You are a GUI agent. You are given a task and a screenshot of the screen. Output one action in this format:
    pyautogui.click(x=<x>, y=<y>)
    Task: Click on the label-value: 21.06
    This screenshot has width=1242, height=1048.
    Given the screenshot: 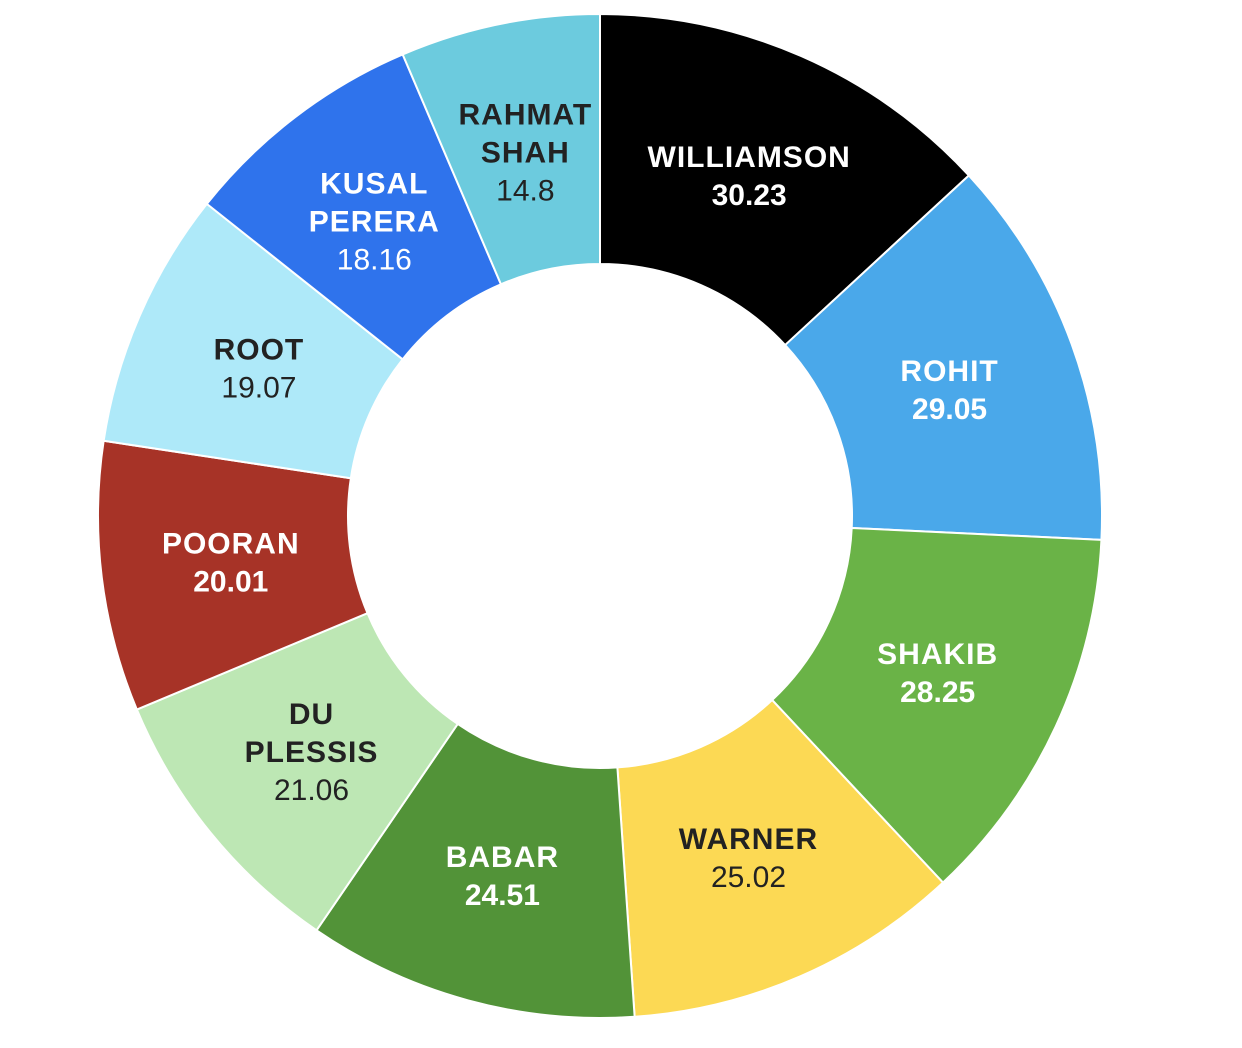 What is the action you would take?
    pyautogui.click(x=311, y=790)
    